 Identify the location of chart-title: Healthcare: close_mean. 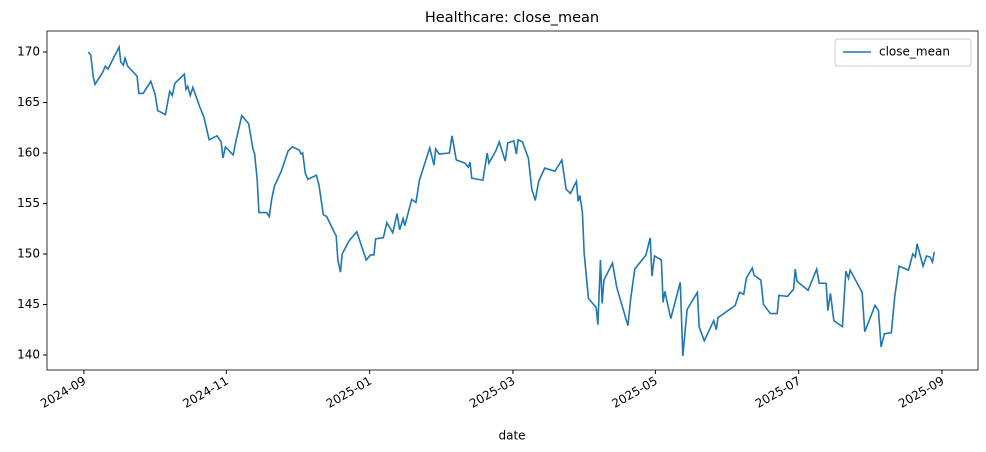
(512, 18).